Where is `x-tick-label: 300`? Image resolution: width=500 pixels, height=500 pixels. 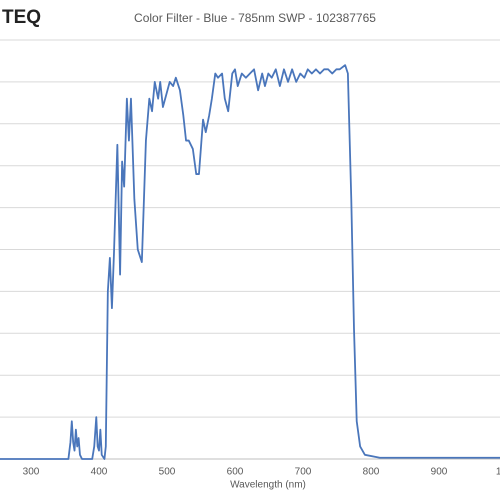 x-tick-label: 300 is located at coordinates (31, 472).